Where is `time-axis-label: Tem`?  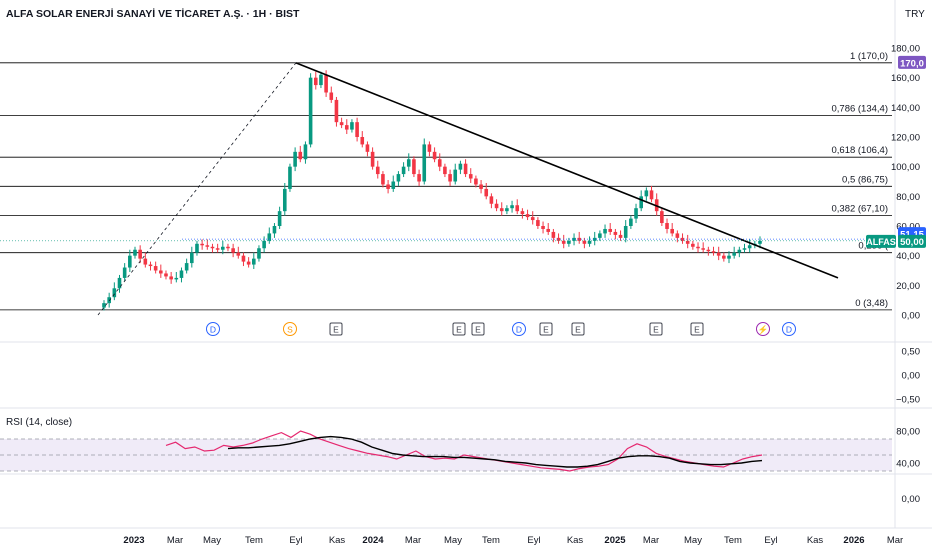
time-axis-label: Tem is located at coordinates (733, 540).